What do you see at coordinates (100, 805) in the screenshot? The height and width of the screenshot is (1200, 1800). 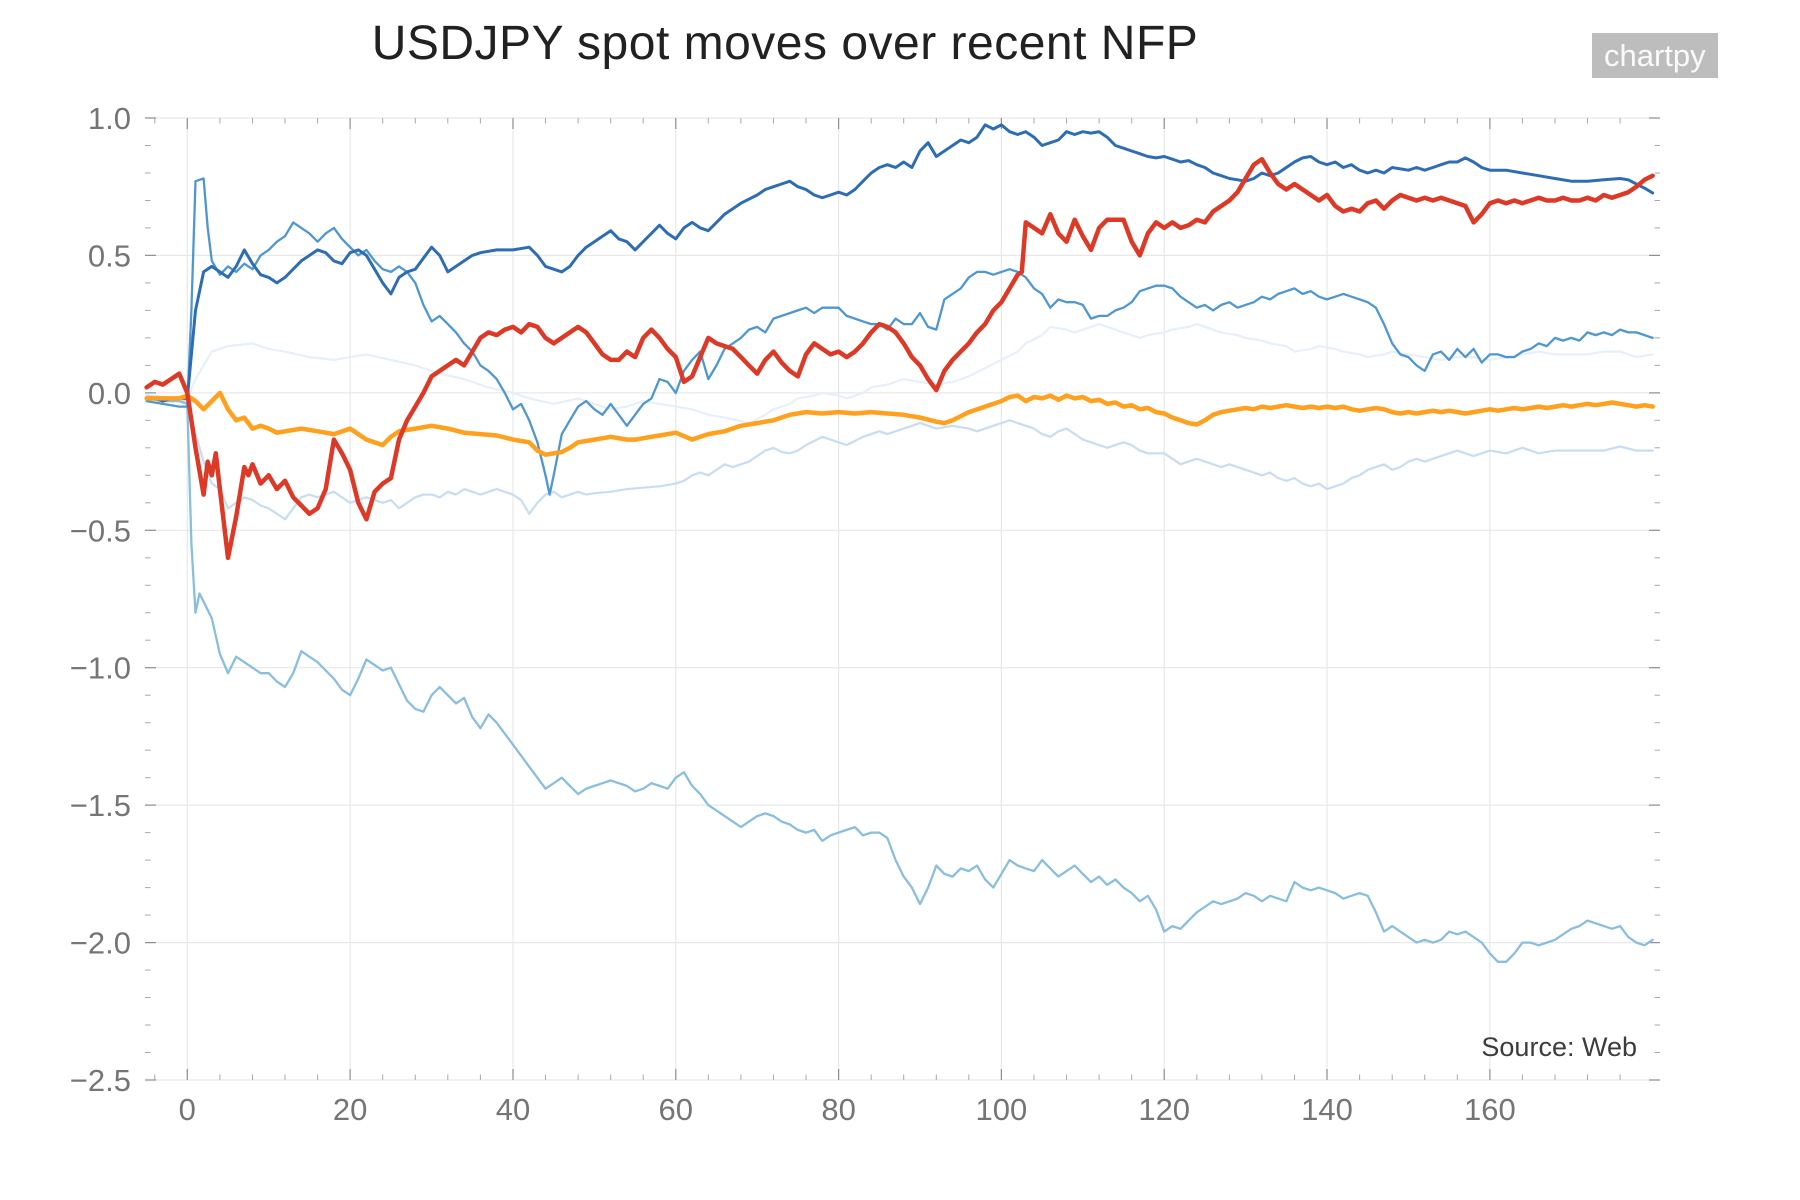 I see `y-tick-label: −1.5` at bounding box center [100, 805].